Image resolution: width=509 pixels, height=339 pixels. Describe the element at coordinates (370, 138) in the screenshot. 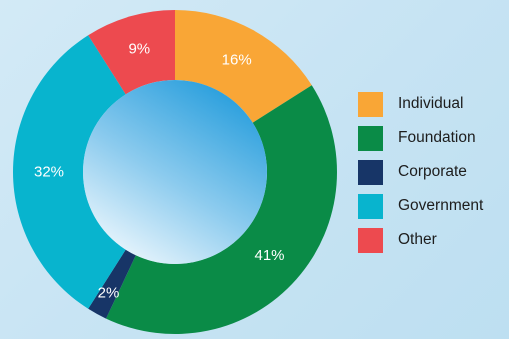

I see `legend-swatch-foundation` at that location.